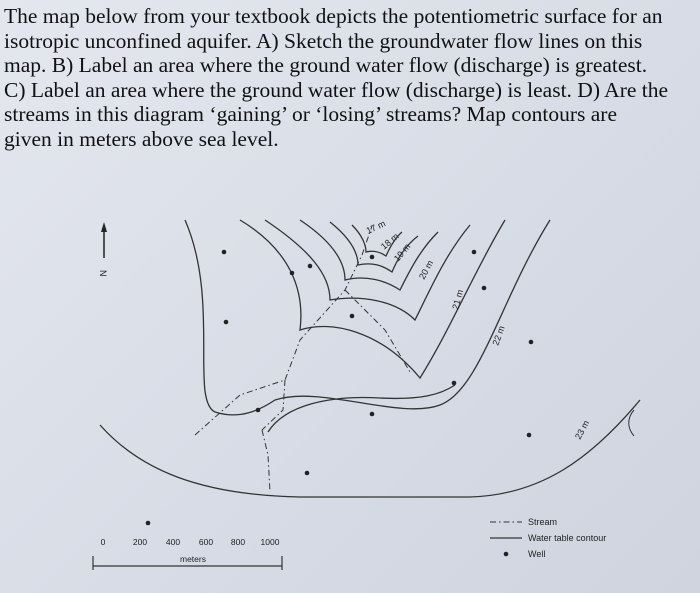 This screenshot has width=700, height=593. What do you see at coordinates (190, 542) in the screenshot?
I see `scale-labels: 0 200 400 600 800 1000` at bounding box center [190, 542].